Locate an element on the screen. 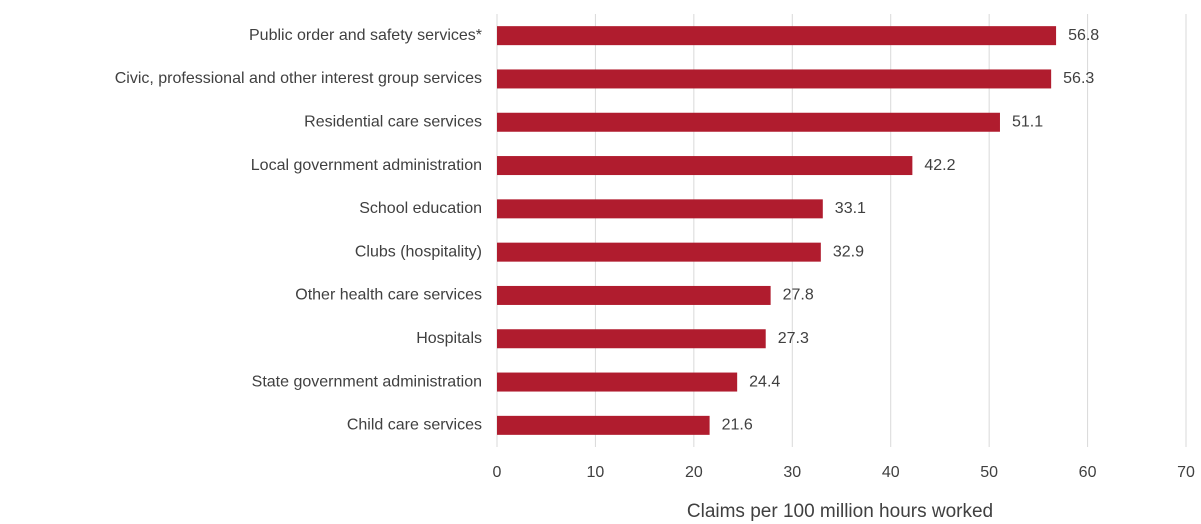 Image resolution: width=1201 pixels, height=524 pixels. x-tick-label: 10 is located at coordinates (596, 472).